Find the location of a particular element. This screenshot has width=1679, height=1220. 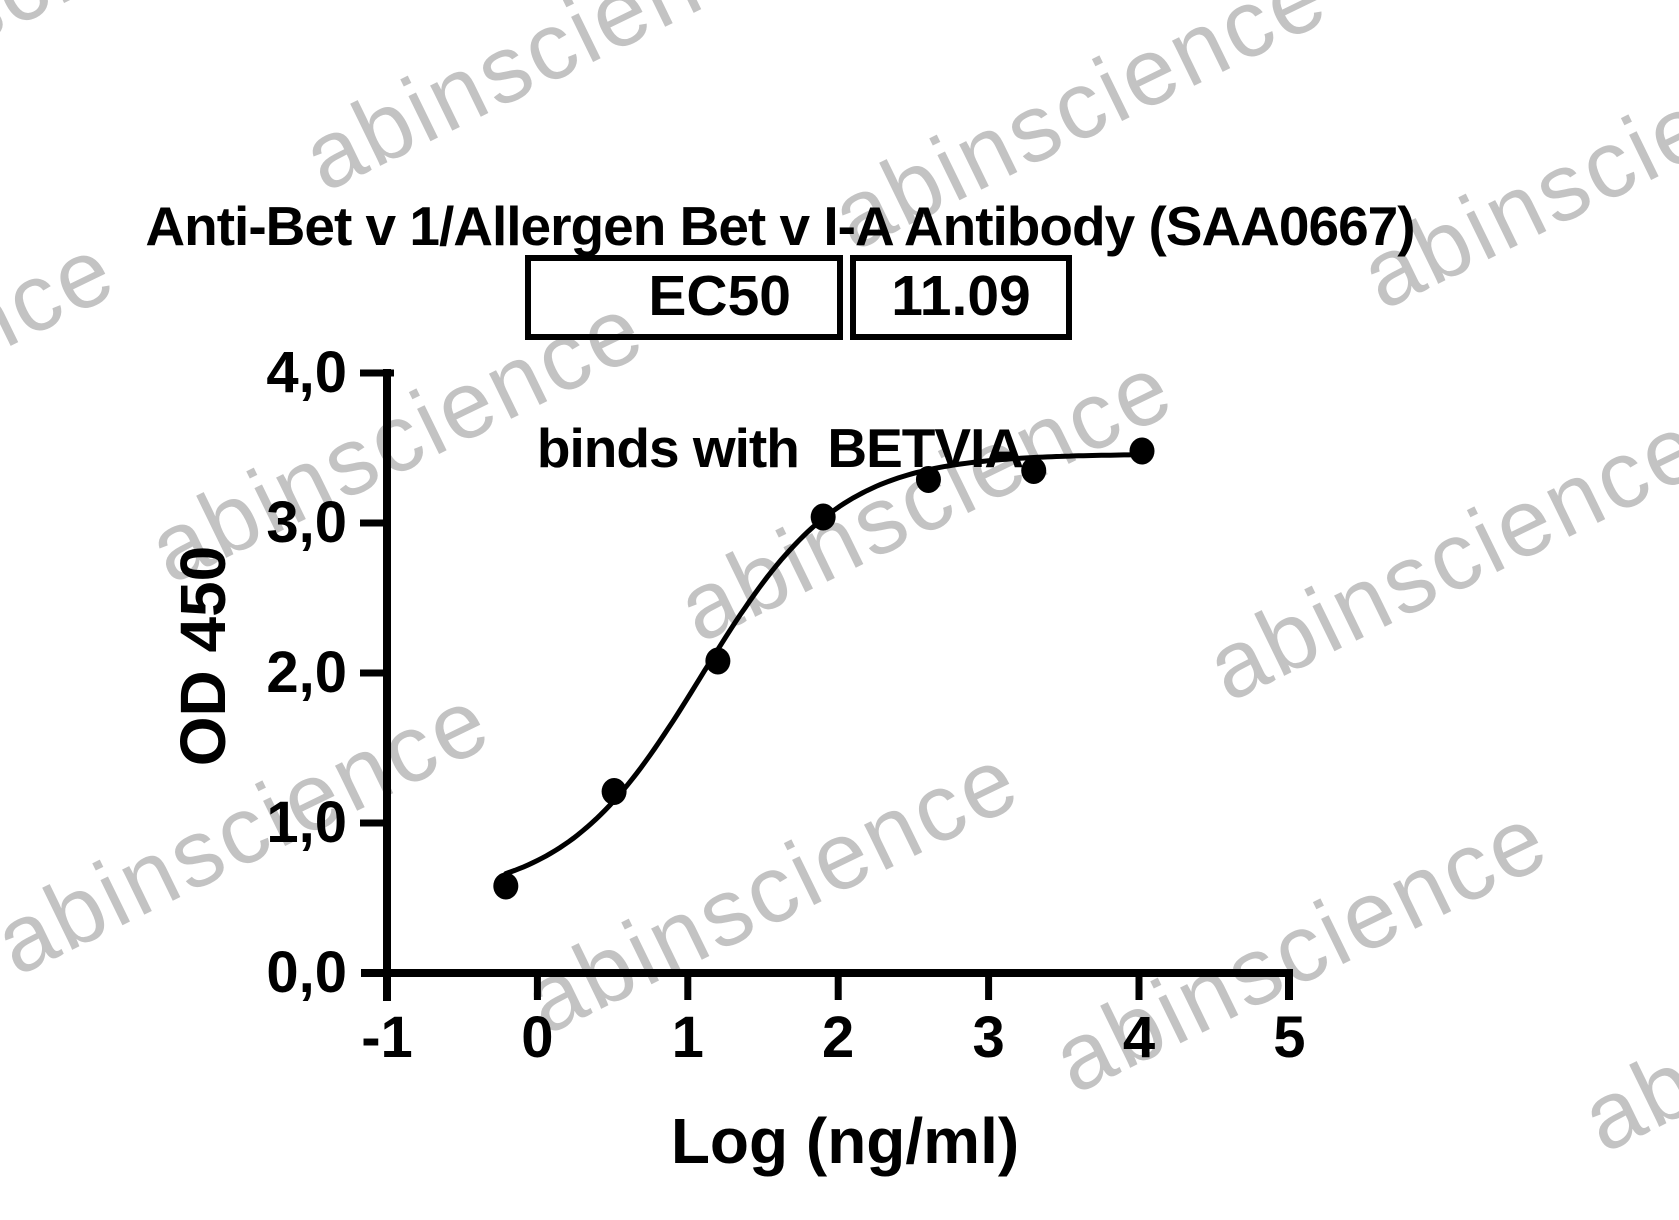

y-tick-label: 0,0 is located at coordinates (306, 972).